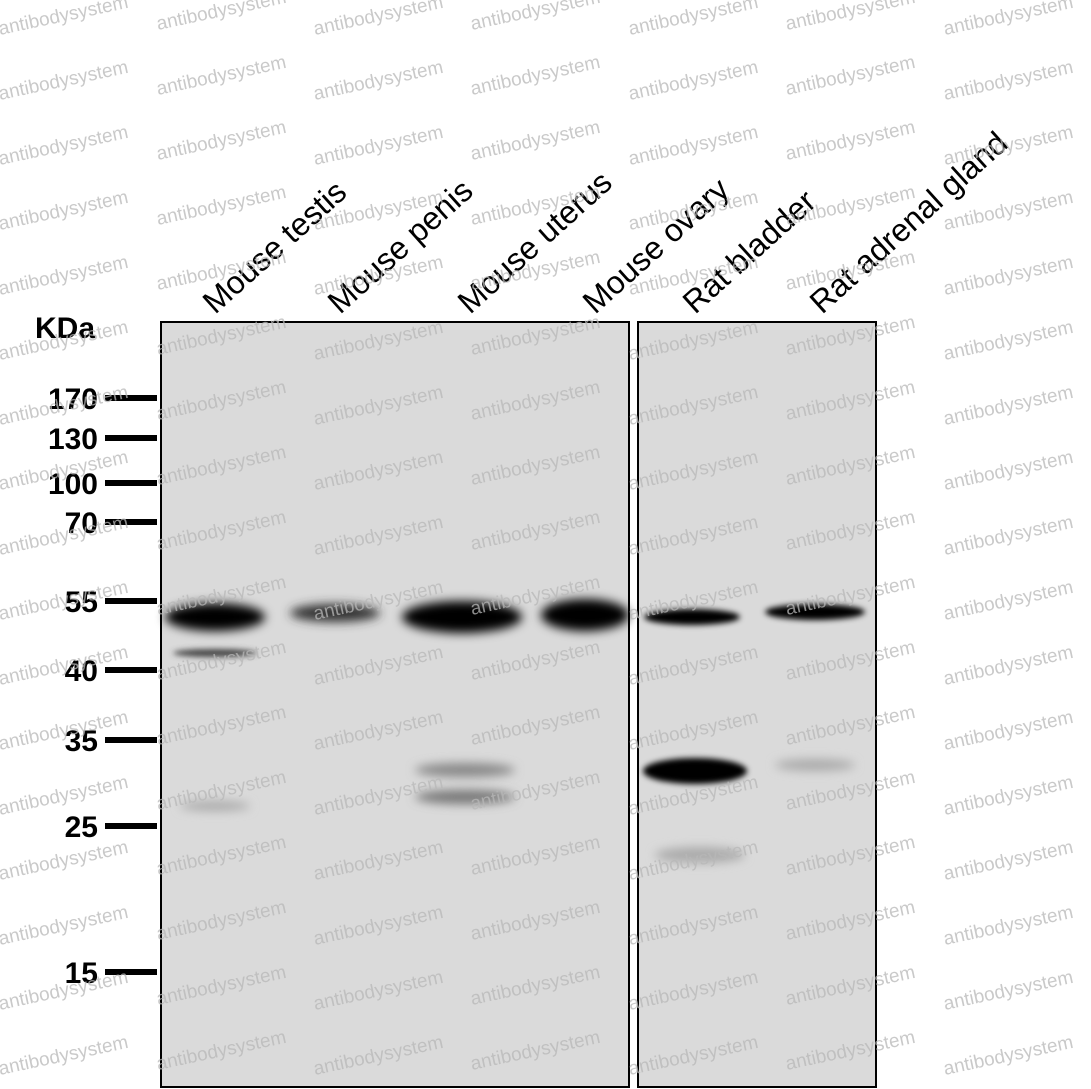  What do you see at coordinates (73, 439) in the screenshot?
I see `marker-label: 130` at bounding box center [73, 439].